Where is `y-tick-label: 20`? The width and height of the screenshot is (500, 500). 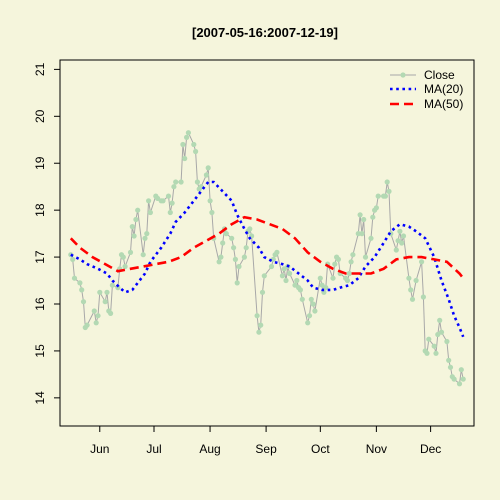 y-tick-label: 20 is located at coordinates (40, 116).